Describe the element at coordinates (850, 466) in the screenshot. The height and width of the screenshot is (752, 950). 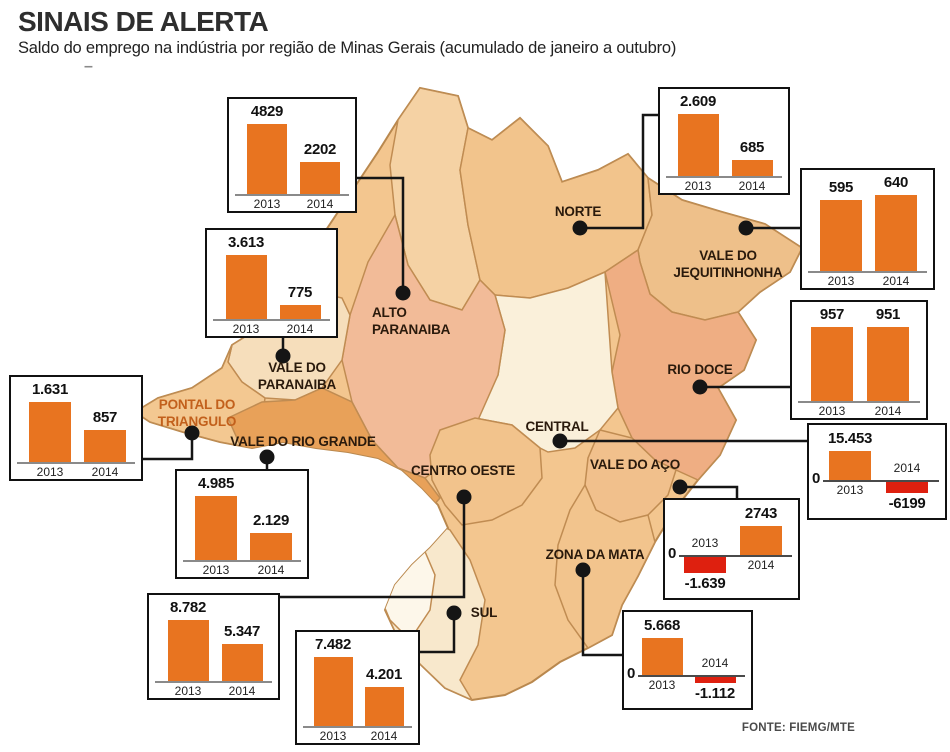
I see `bar-central-2013` at that location.